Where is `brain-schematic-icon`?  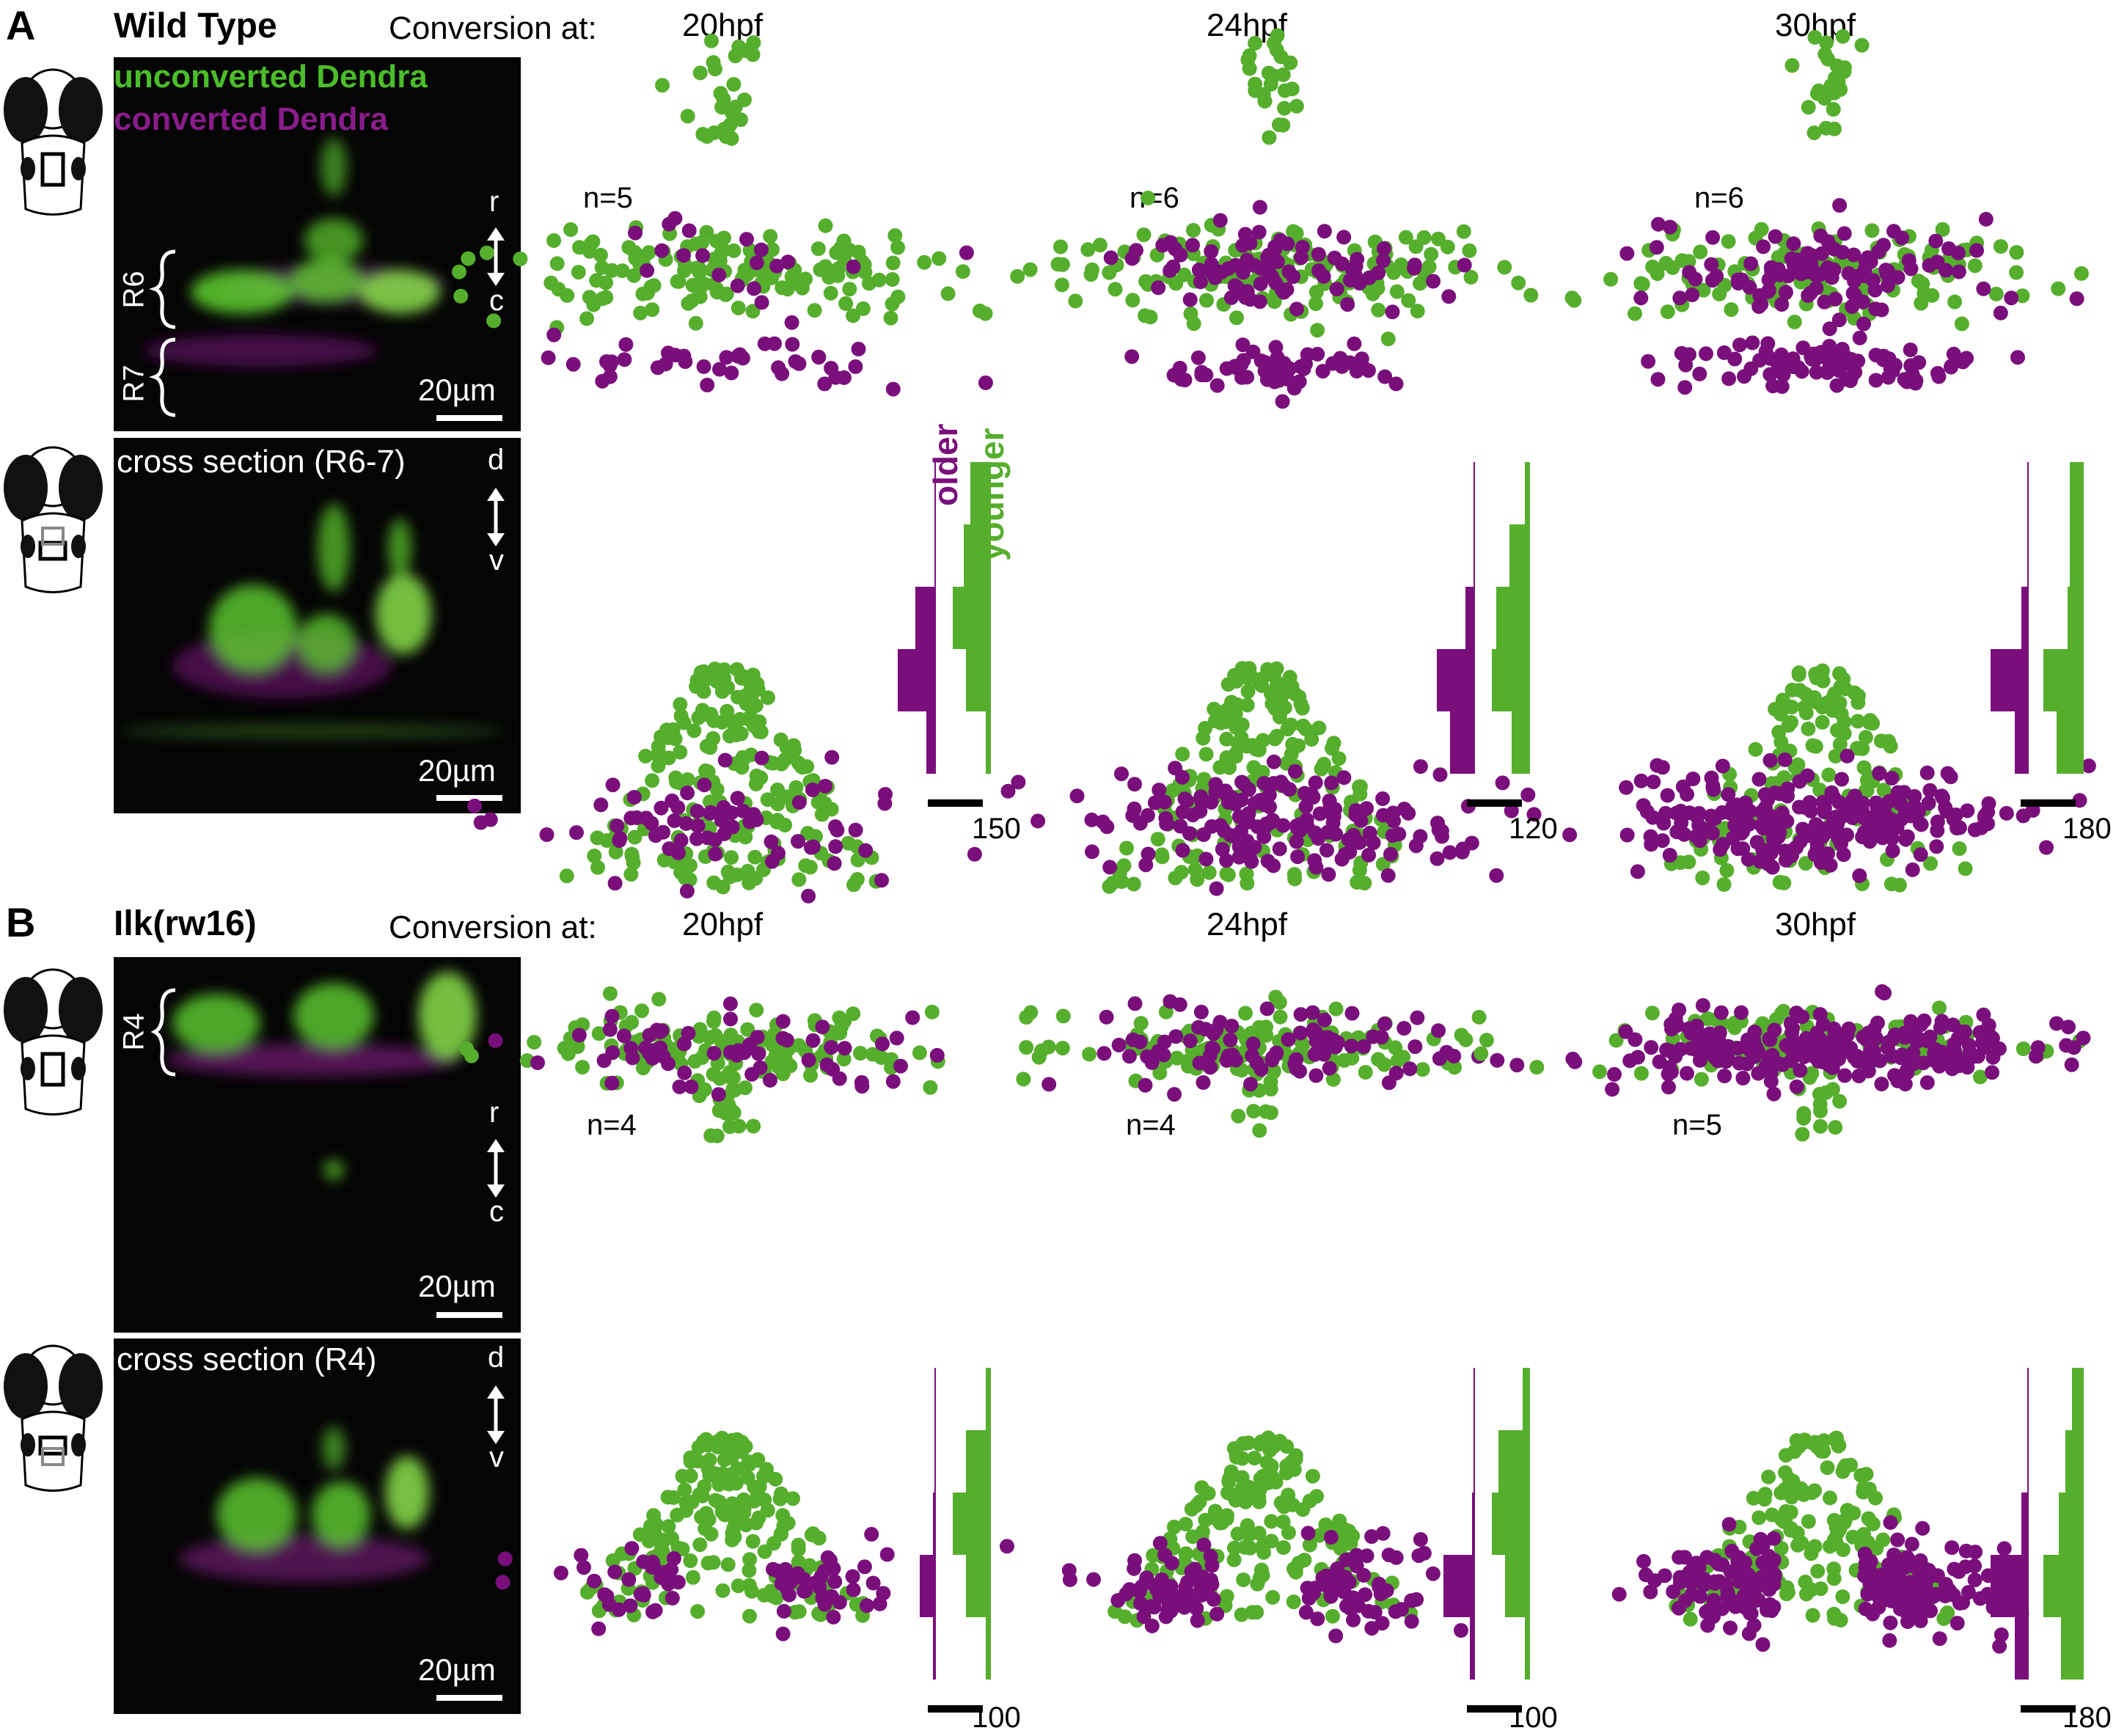 brain-schematic-icon is located at coordinates (53, 142).